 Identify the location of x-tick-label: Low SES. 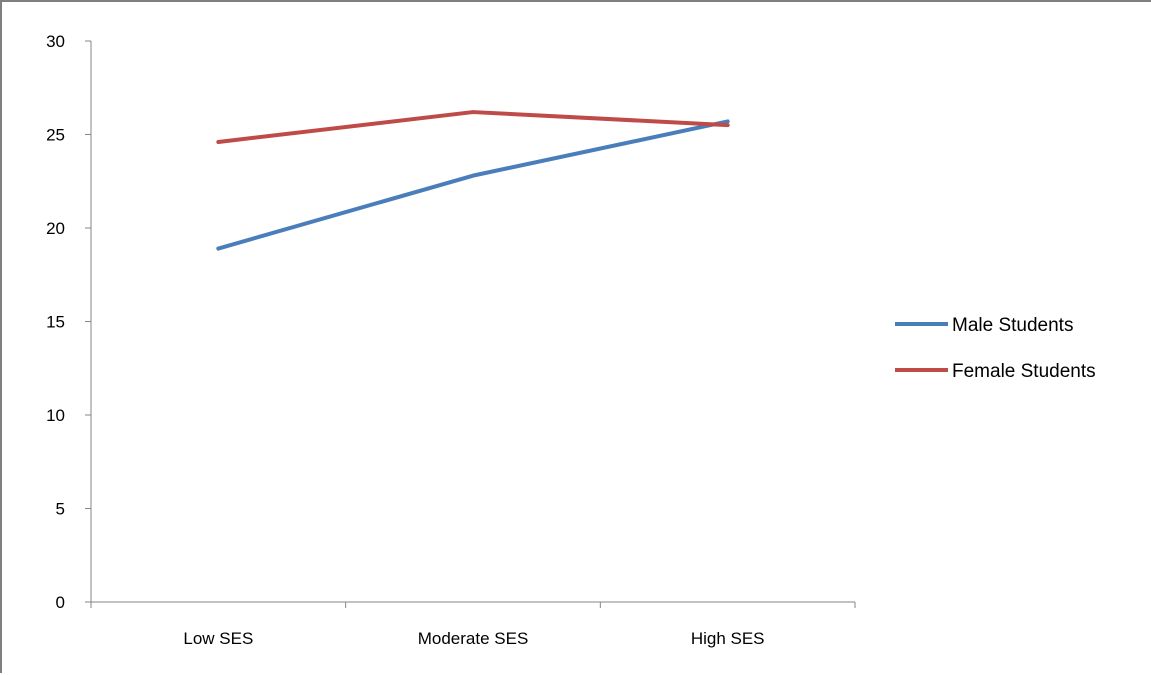
(218, 638).